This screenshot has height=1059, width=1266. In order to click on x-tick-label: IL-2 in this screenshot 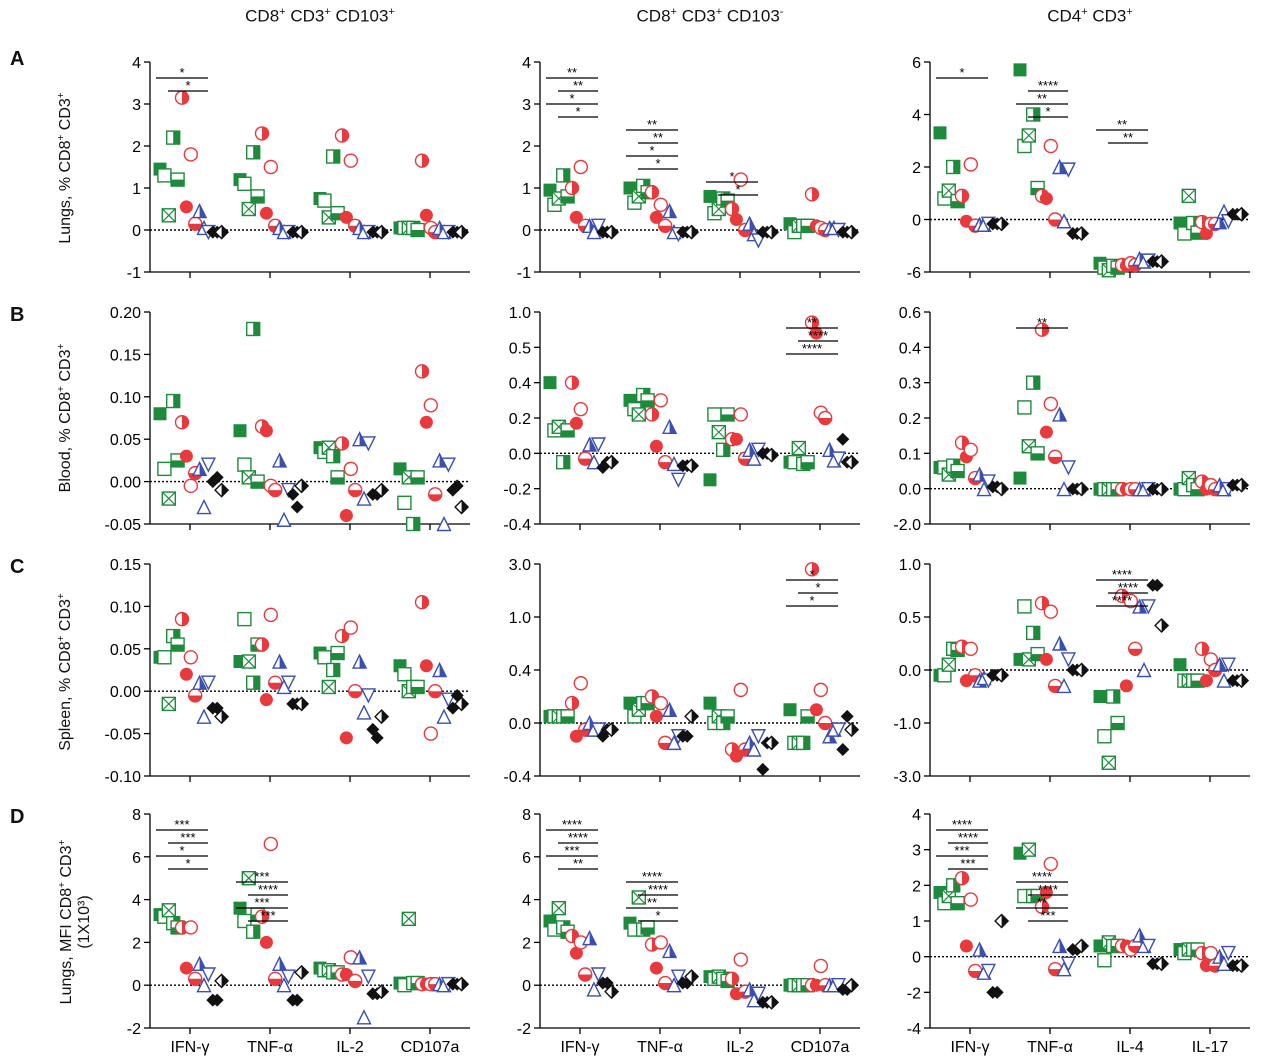, I will do `click(740, 1047)`.